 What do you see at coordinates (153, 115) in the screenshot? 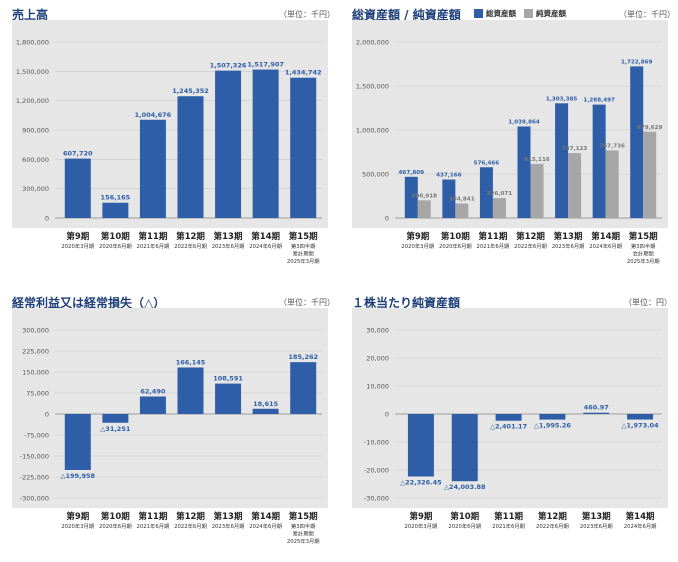
I see `data-label: 1,004,676` at bounding box center [153, 115].